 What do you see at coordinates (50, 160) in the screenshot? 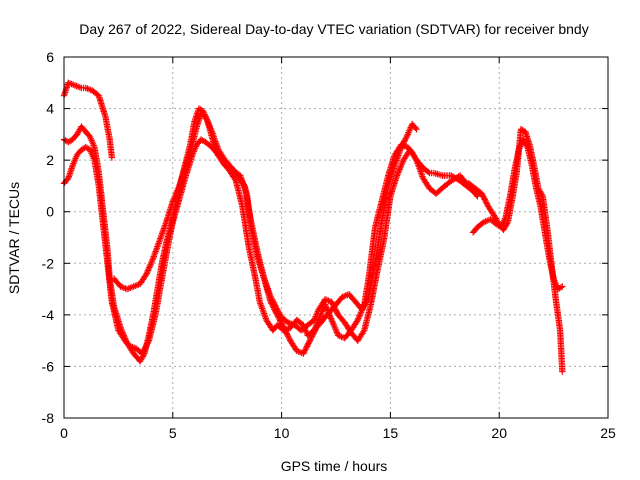
I see `y-tick-label: 2` at bounding box center [50, 160].